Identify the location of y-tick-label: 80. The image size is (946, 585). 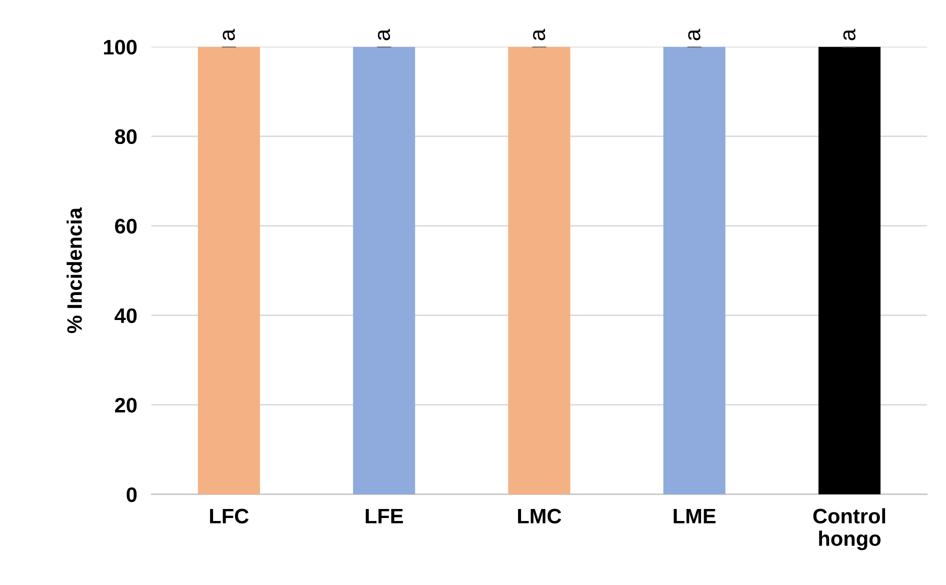
(125, 136).